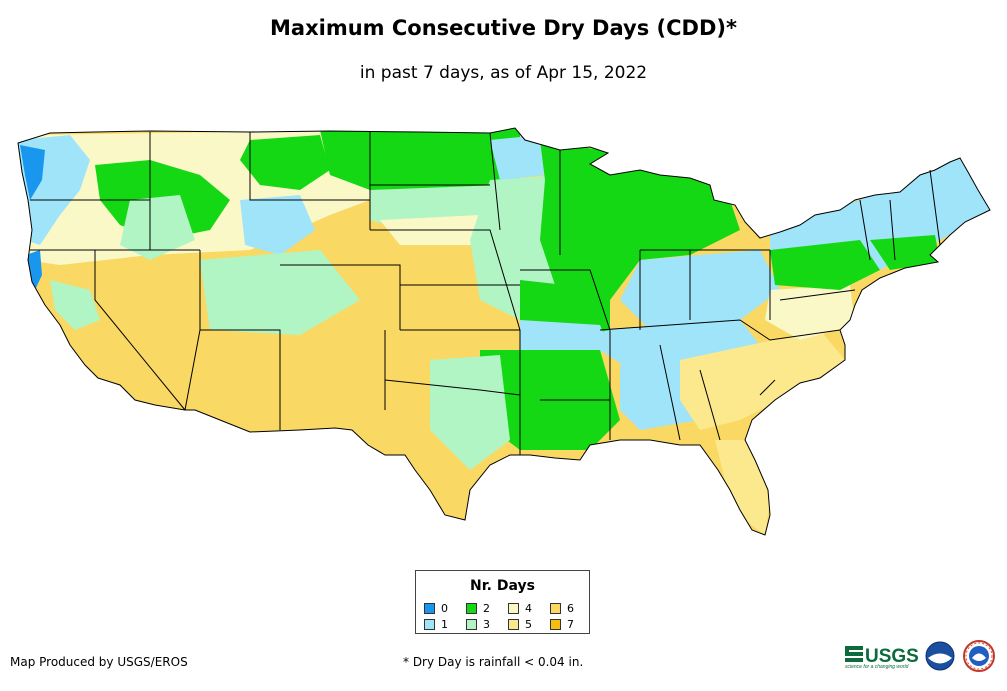 Image resolution: width=1007 pixels, height=691 pixels. What do you see at coordinates (277, 225) in the screenshot?
I see `region-wyoming-blue` at bounding box center [277, 225].